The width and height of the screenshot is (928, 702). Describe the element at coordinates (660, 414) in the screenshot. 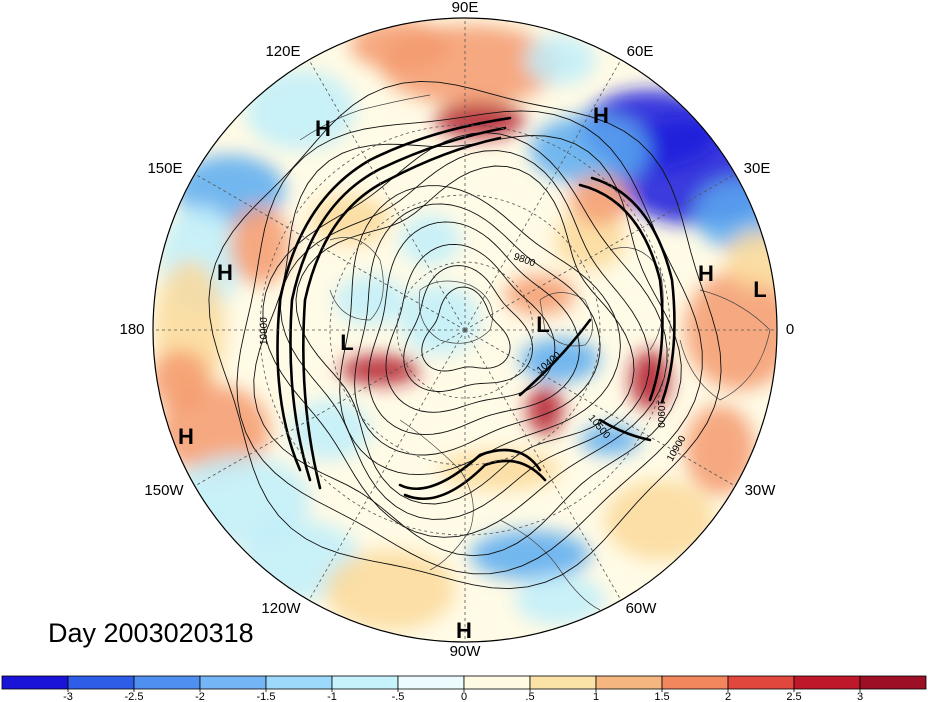

I see `contour-label-10900-mid: 10900` at that location.